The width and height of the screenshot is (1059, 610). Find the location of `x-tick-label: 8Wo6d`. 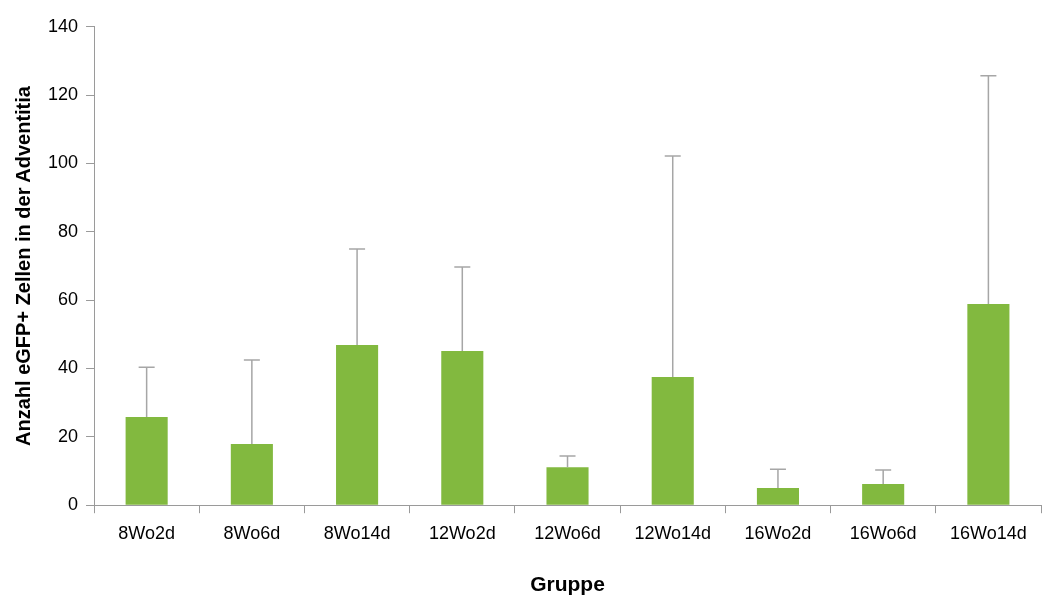

x-tick-label: 8Wo6d is located at coordinates (252, 532).